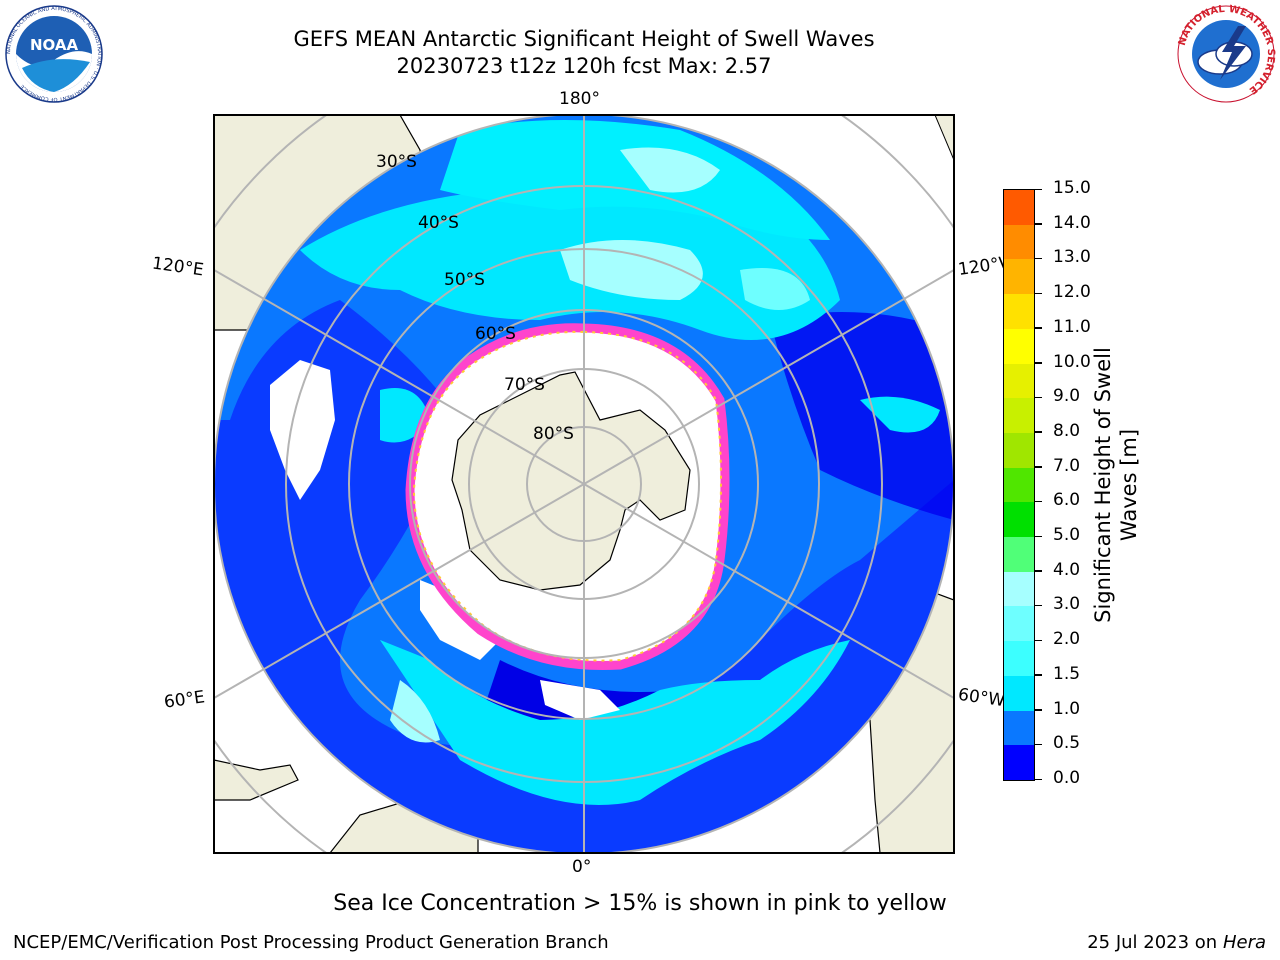  What do you see at coordinates (579, 99) in the screenshot?
I see `lon-label-180: 180°` at bounding box center [579, 99].